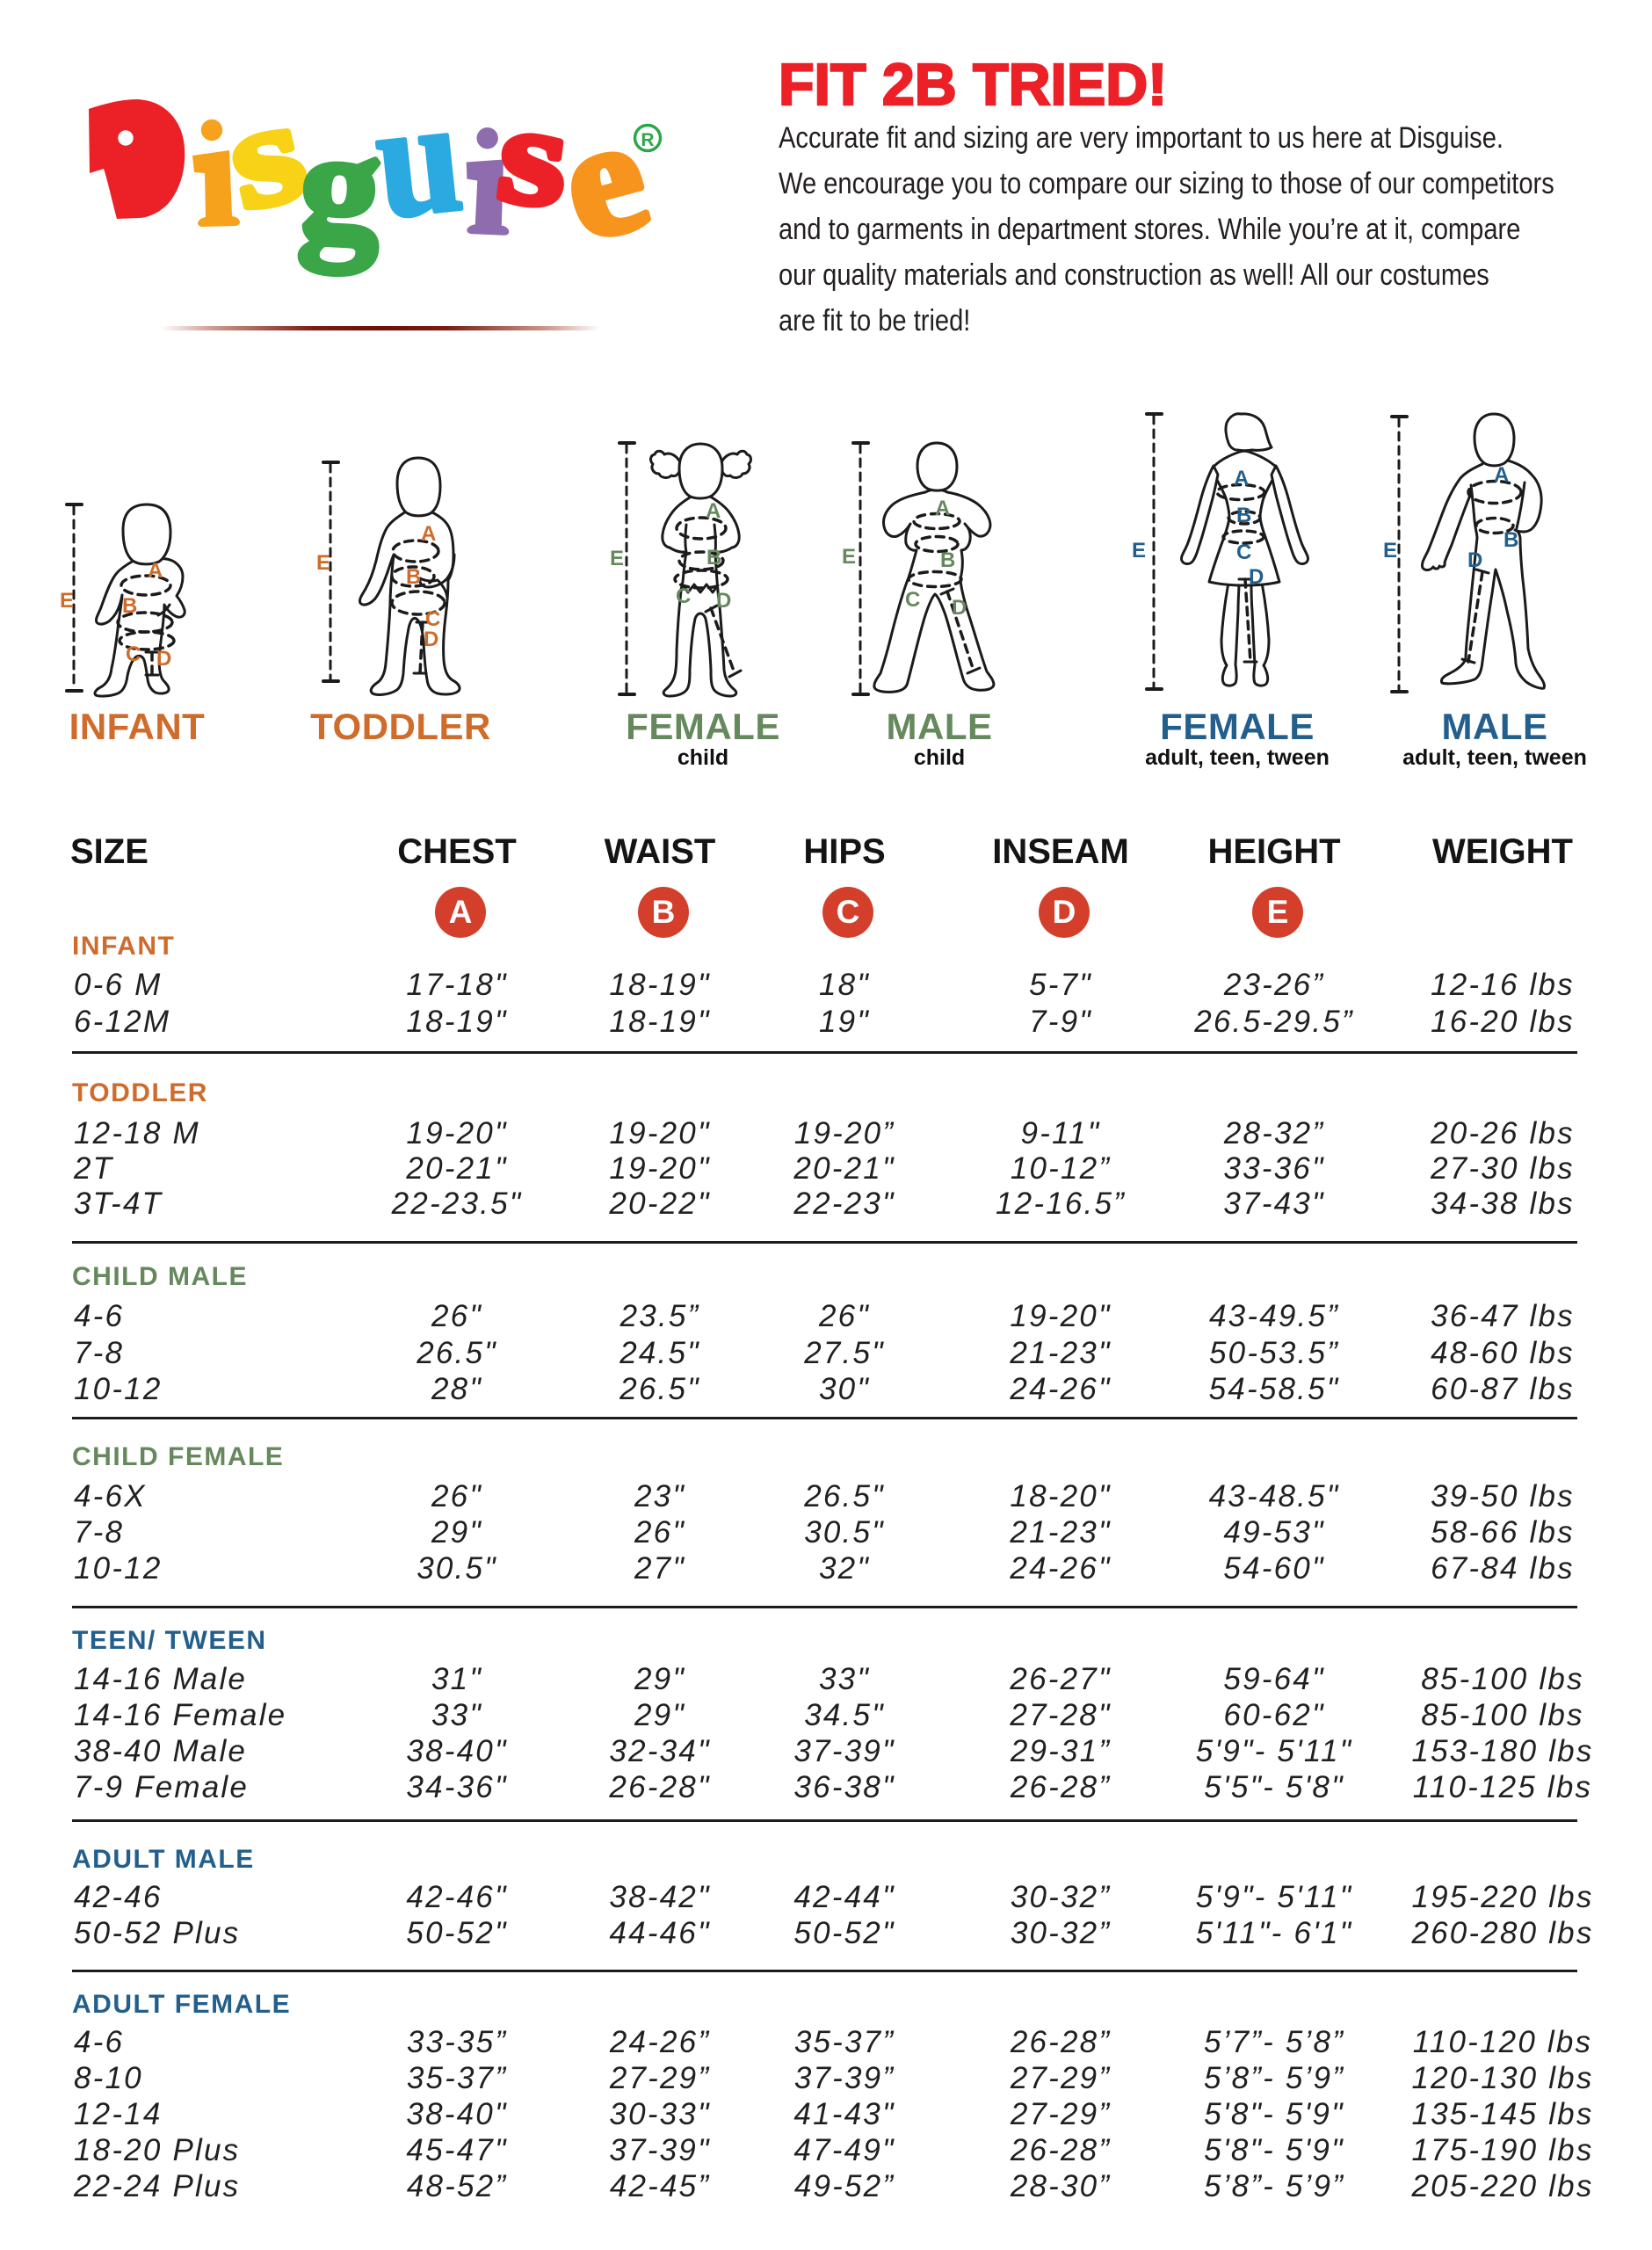 The height and width of the screenshot is (2250, 1652). What do you see at coordinates (417, 170) in the screenshot?
I see `svg-text: u` at bounding box center [417, 170].